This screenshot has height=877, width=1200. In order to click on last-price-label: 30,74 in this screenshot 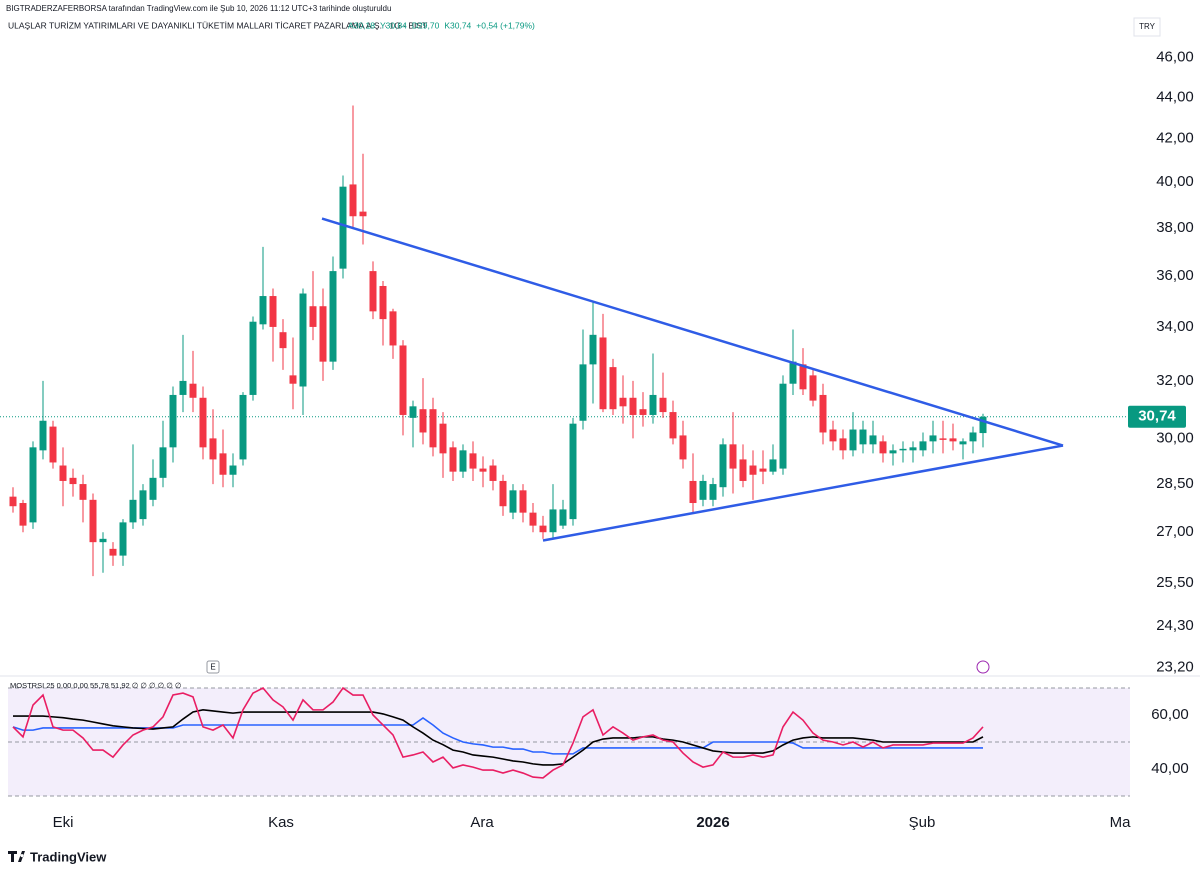, I will do `click(1157, 416)`.